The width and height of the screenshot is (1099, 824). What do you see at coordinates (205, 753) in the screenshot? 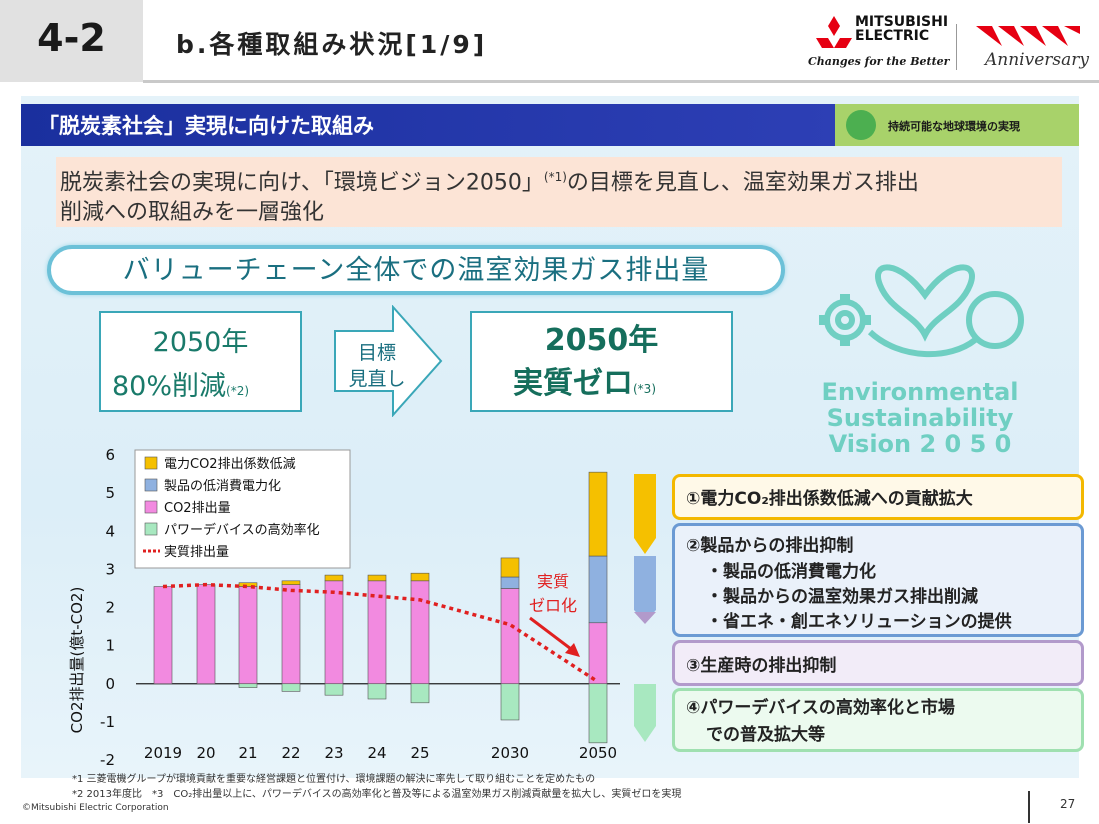
I see `x-tick-label: 20` at bounding box center [205, 753].